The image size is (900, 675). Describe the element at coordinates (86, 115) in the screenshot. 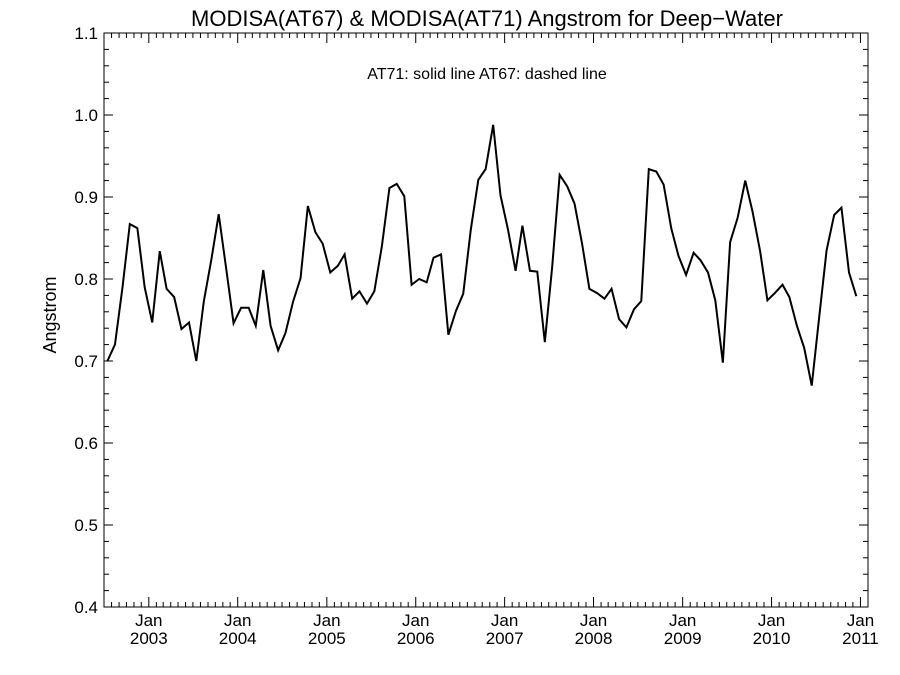

I see `y-tick-label: 1.0` at that location.